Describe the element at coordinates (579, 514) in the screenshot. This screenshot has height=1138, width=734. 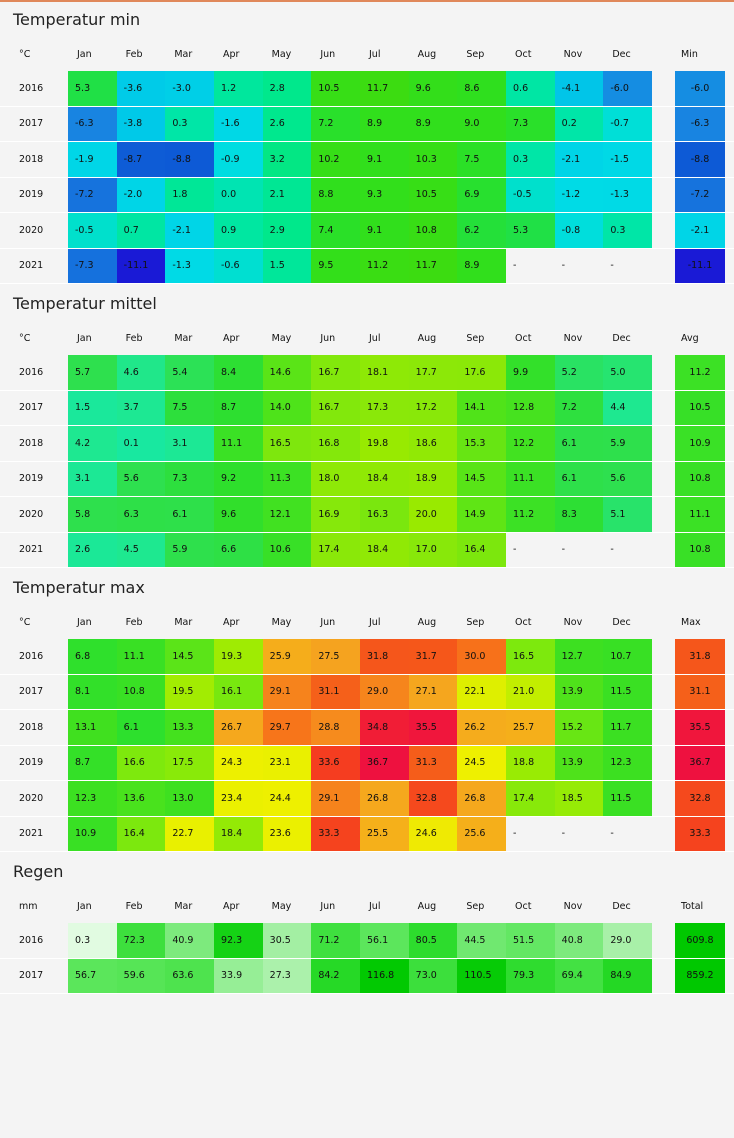
I see `value-cell: 8.3` at that location.